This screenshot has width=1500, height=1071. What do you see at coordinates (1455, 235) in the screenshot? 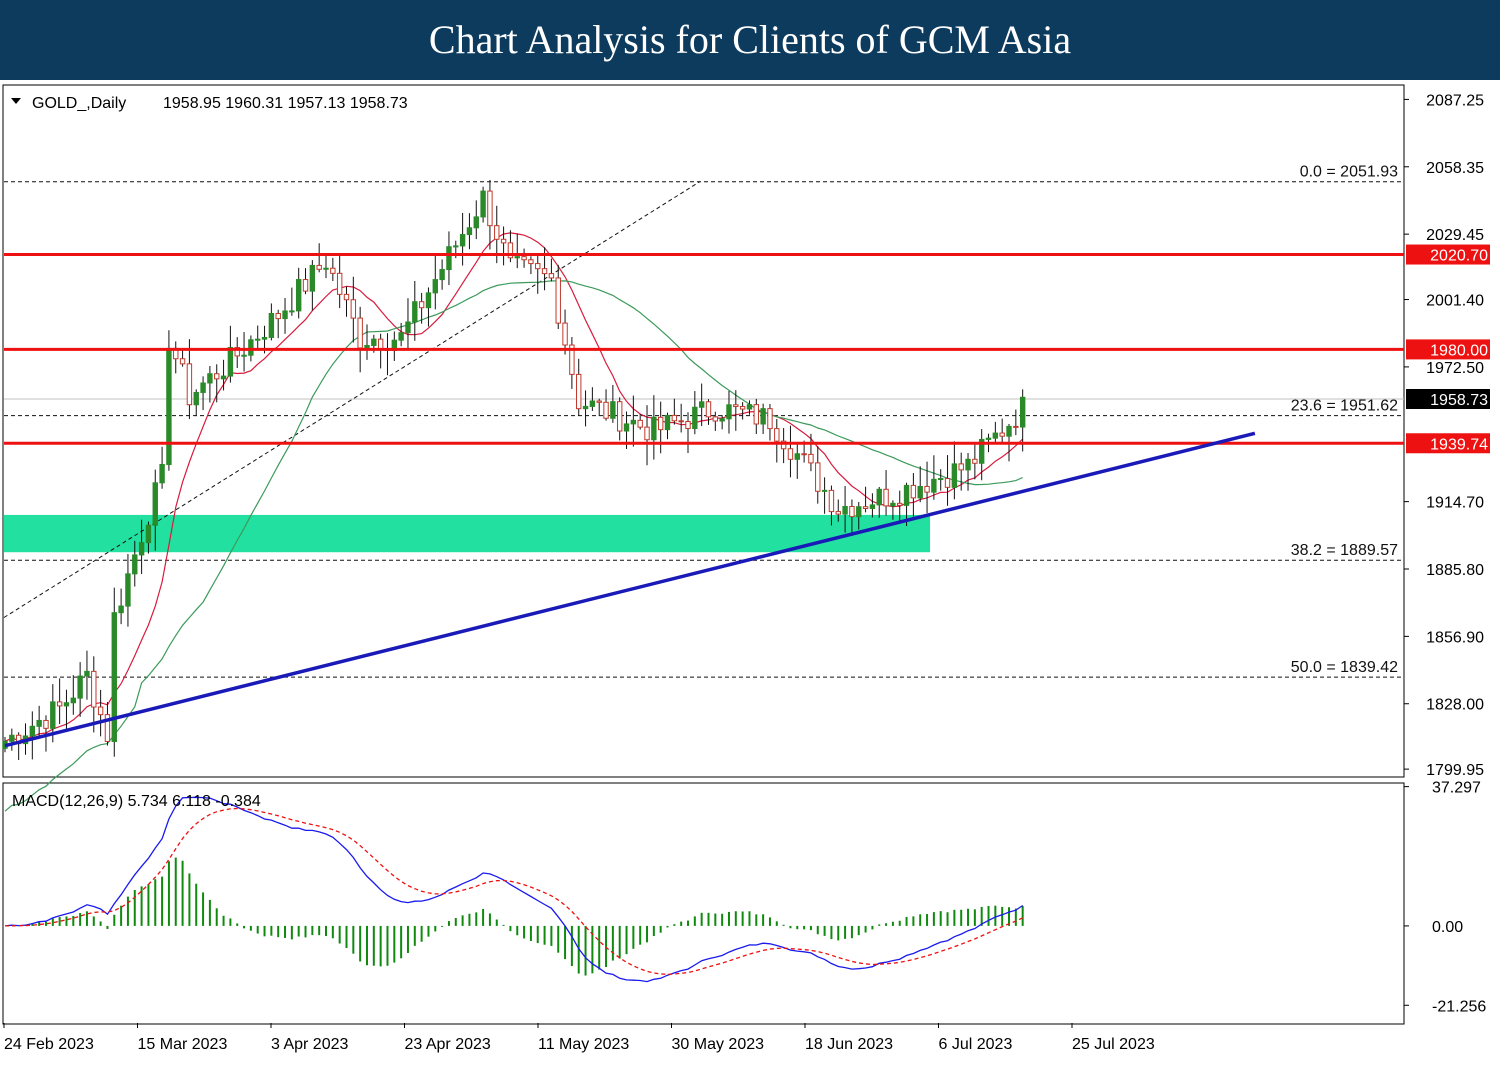
I see `y-tick-label: 2029.45` at bounding box center [1455, 235].